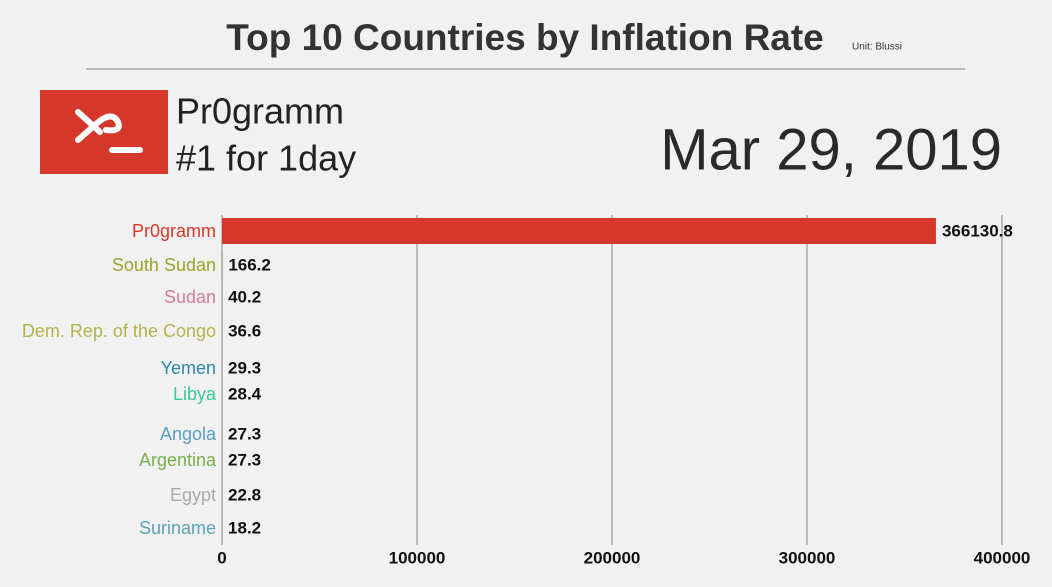  I want to click on category-label: Pr0gramm, so click(174, 231).